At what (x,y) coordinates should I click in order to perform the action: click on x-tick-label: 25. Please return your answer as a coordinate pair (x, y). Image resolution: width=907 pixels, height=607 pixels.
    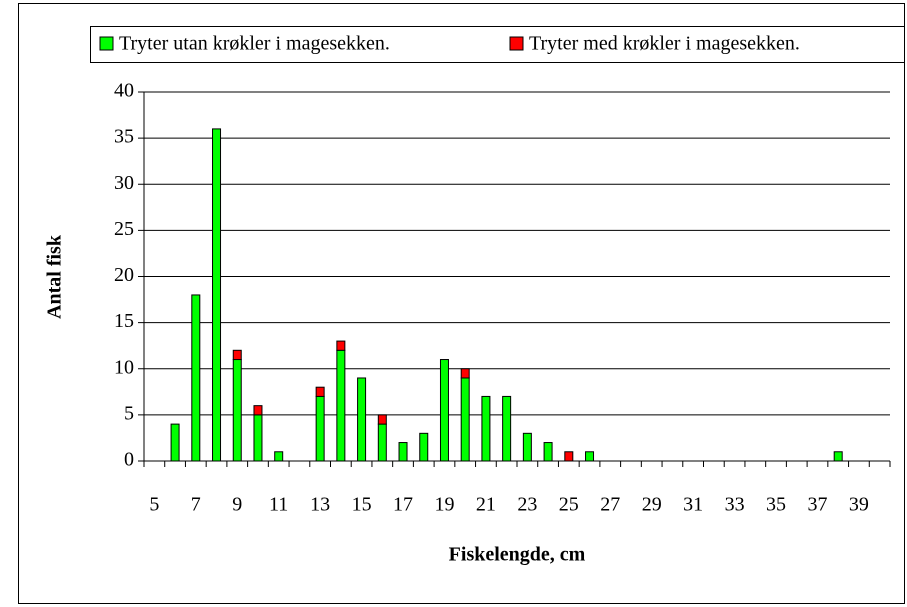
    Looking at the image, I should click on (569, 505).